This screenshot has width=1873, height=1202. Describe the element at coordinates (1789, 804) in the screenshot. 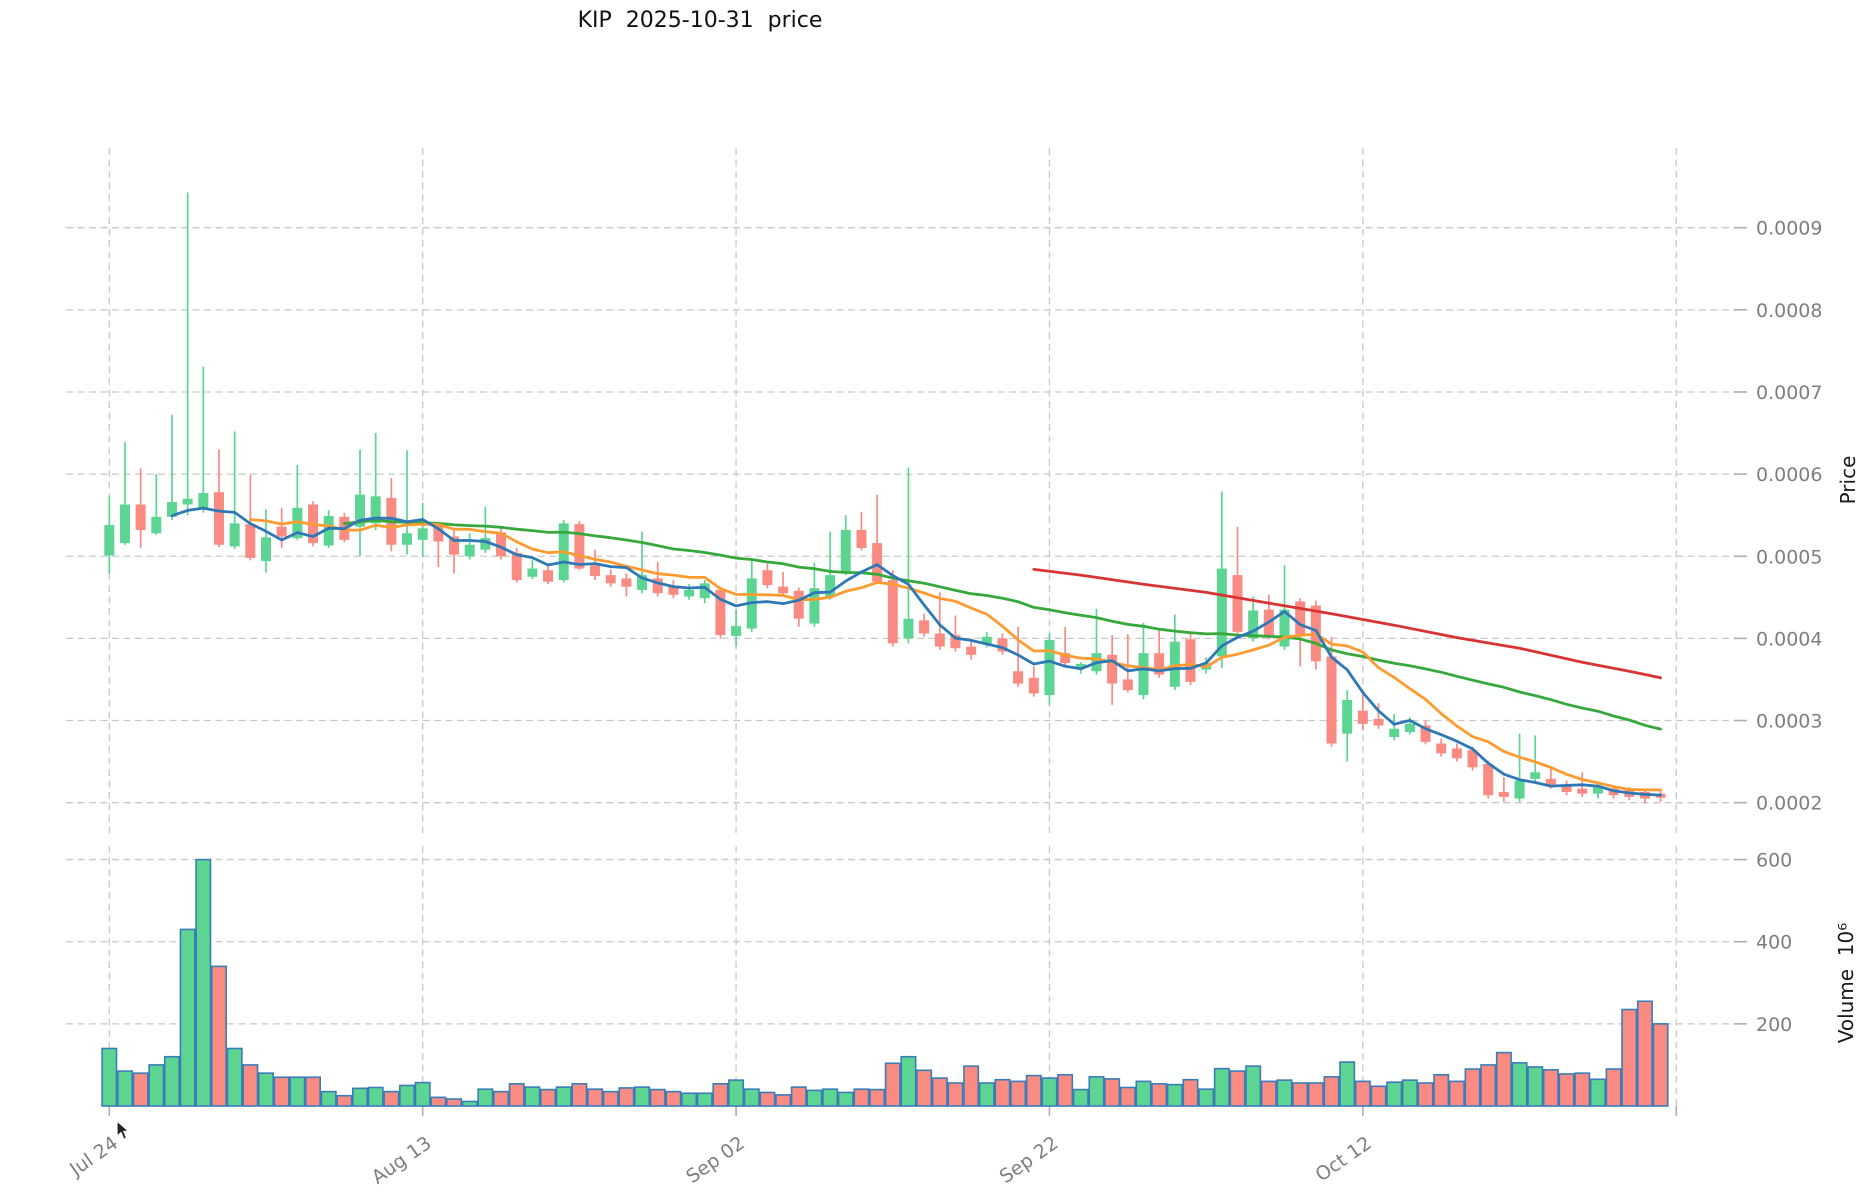

I see `price-tick-label: 0.0002` at that location.